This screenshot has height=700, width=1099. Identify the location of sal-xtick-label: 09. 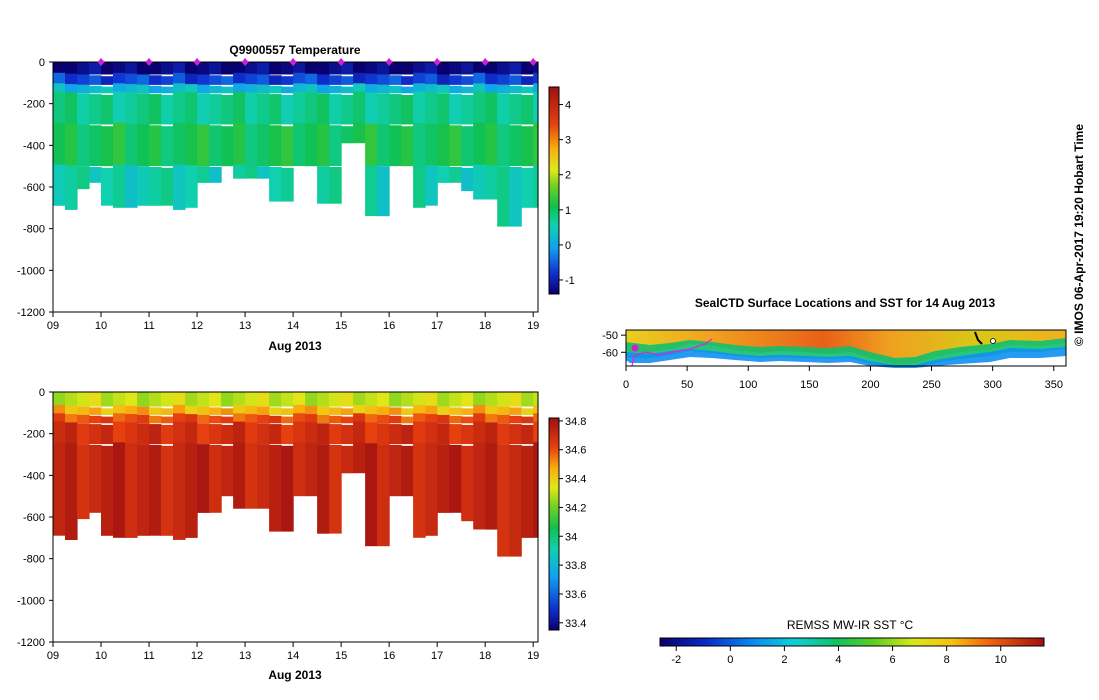
(53, 656).